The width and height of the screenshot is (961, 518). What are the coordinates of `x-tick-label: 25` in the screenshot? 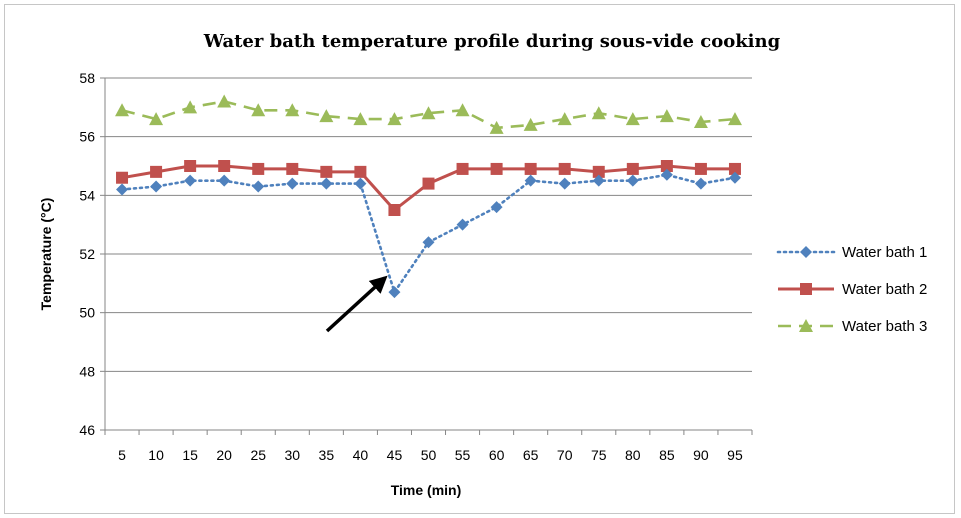 It's located at (258, 455).